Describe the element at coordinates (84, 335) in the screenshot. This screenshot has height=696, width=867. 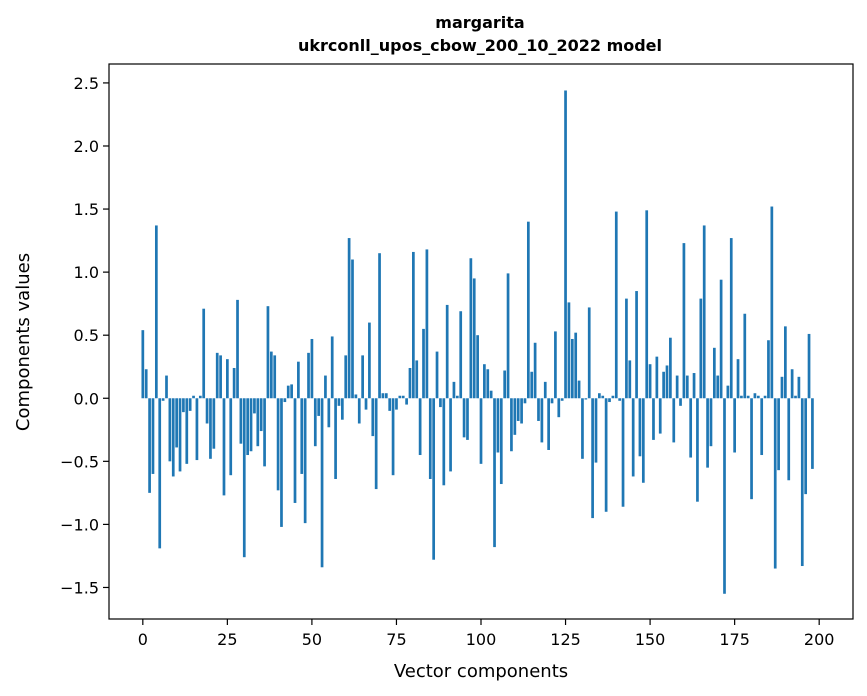
I see `y-axis-ticks: −1.5 −1.0 −0.5 0.0 0.5 1.0 1.5 2.0 2.5` at that location.